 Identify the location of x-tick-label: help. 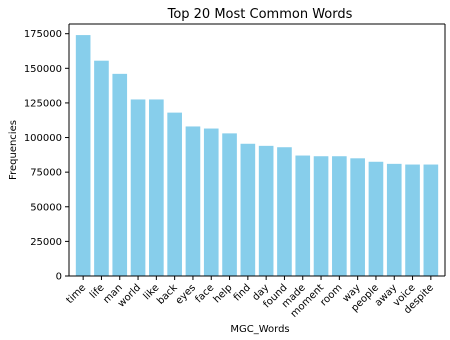
(223, 293).